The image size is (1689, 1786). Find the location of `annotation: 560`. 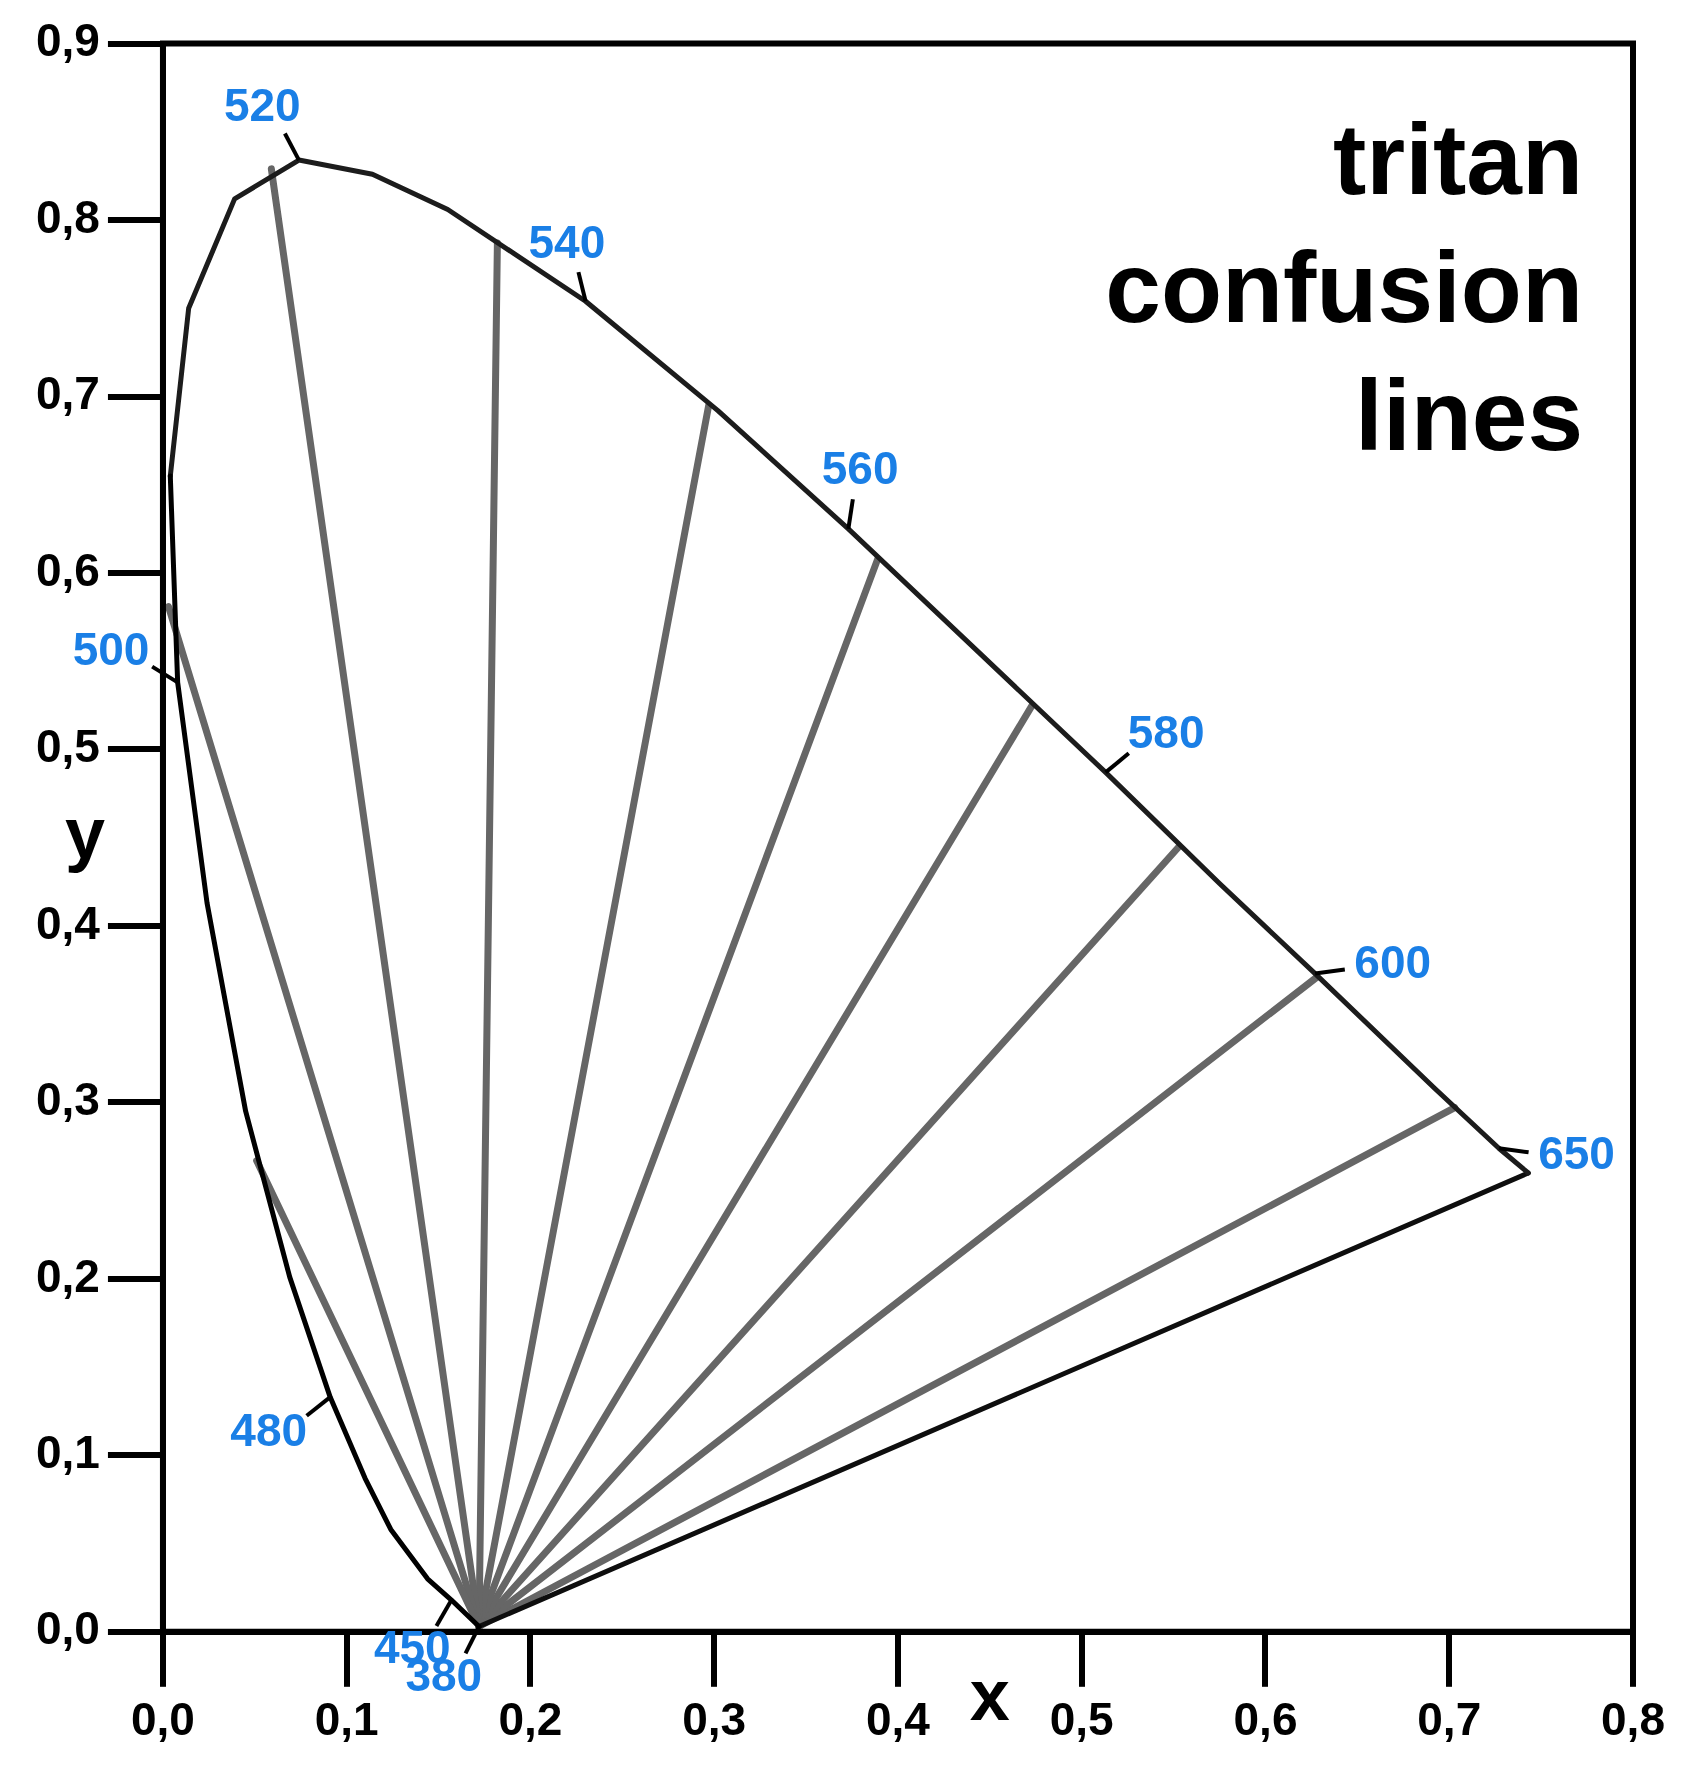

annotation: 560 is located at coordinates (860, 468).